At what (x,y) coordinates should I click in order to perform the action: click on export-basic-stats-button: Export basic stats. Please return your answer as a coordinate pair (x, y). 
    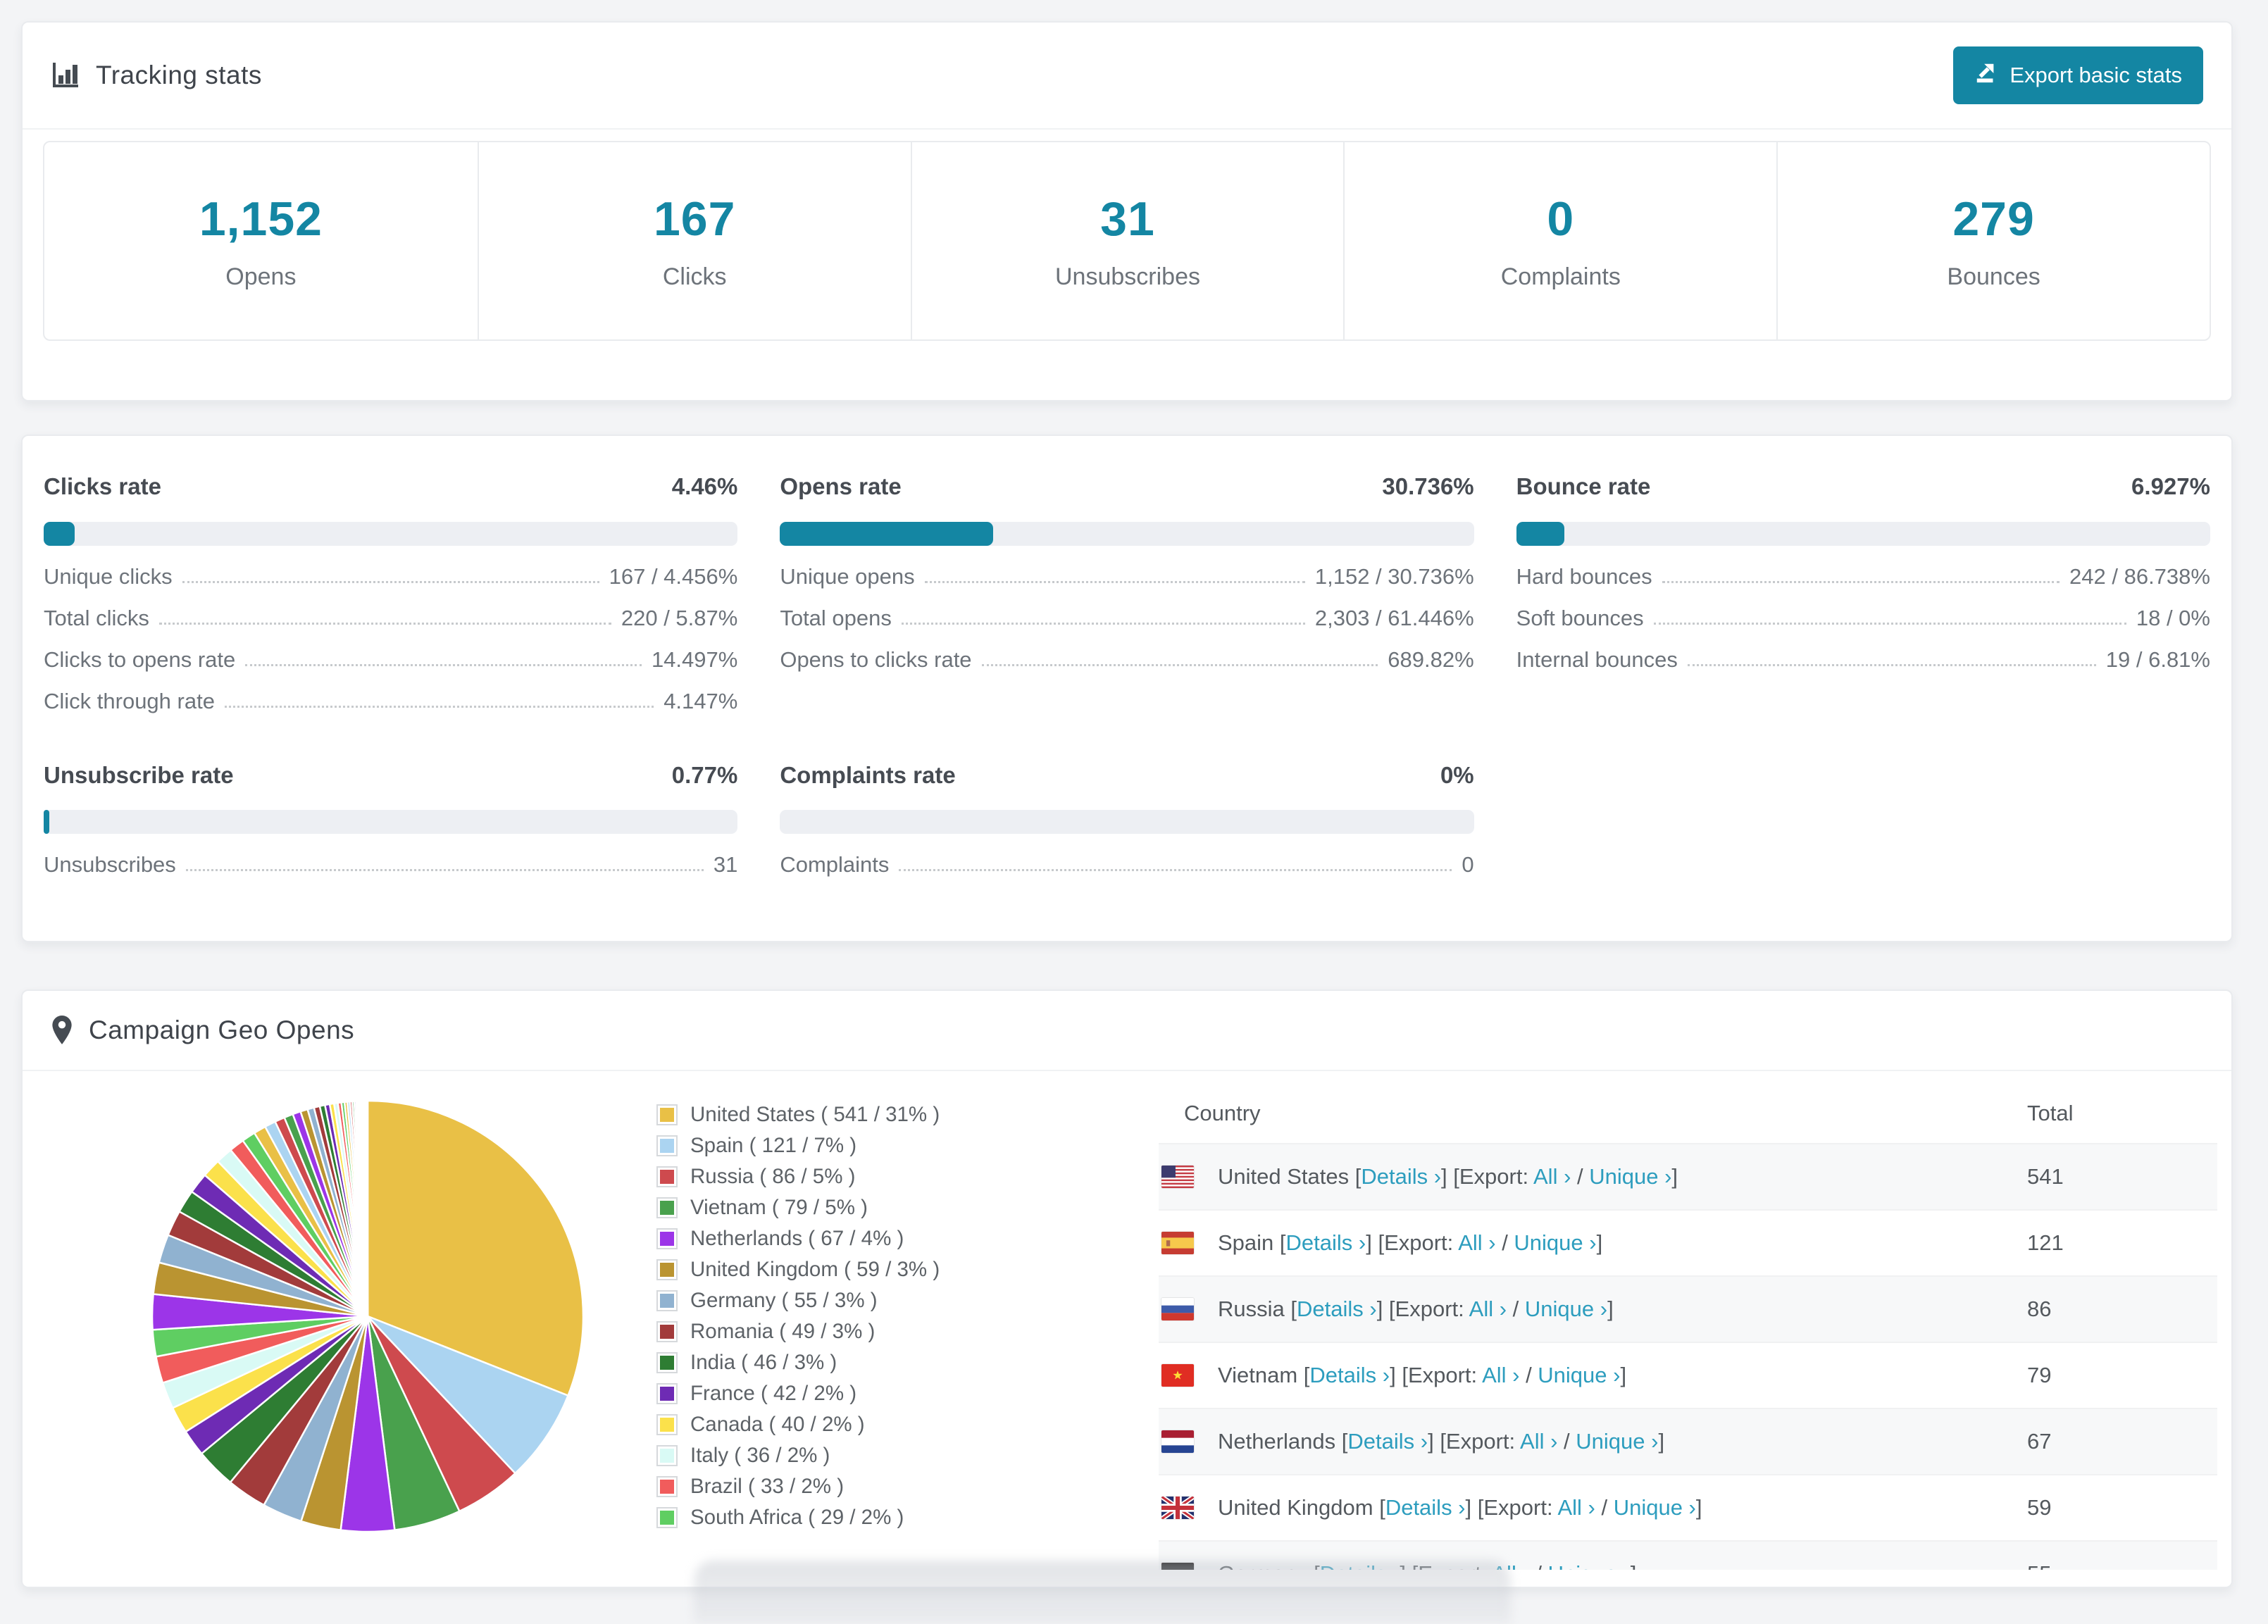
    Looking at the image, I should click on (2078, 75).